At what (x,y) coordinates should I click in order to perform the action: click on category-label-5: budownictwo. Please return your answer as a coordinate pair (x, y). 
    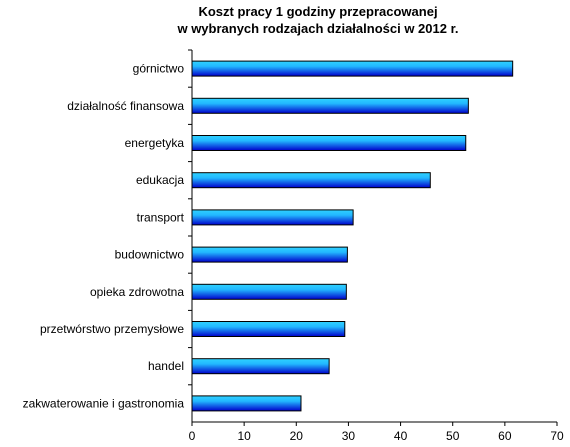
    Looking at the image, I should click on (150, 255).